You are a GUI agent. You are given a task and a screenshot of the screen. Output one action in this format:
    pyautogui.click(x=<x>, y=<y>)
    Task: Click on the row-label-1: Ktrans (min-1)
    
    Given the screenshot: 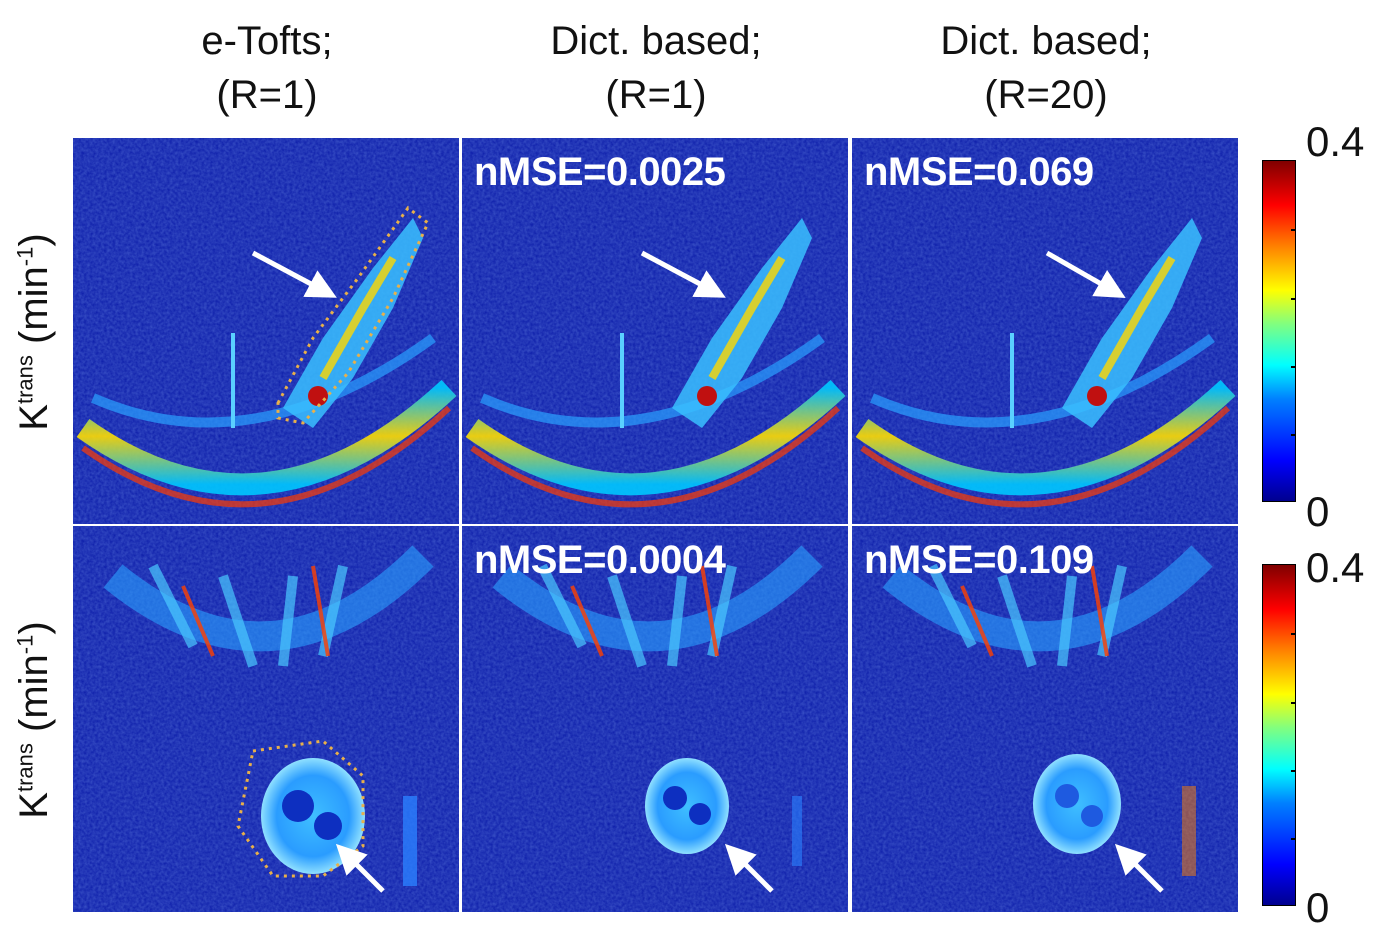 What is the action you would take?
    pyautogui.click(x=34, y=332)
    